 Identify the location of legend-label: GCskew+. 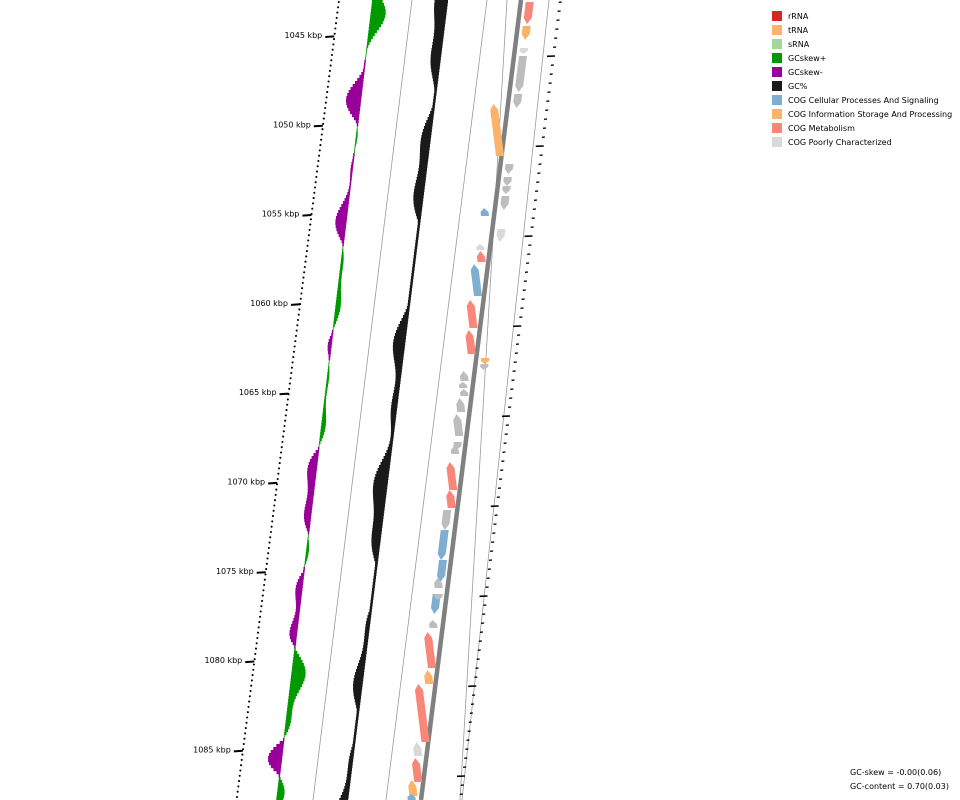
(807, 58).